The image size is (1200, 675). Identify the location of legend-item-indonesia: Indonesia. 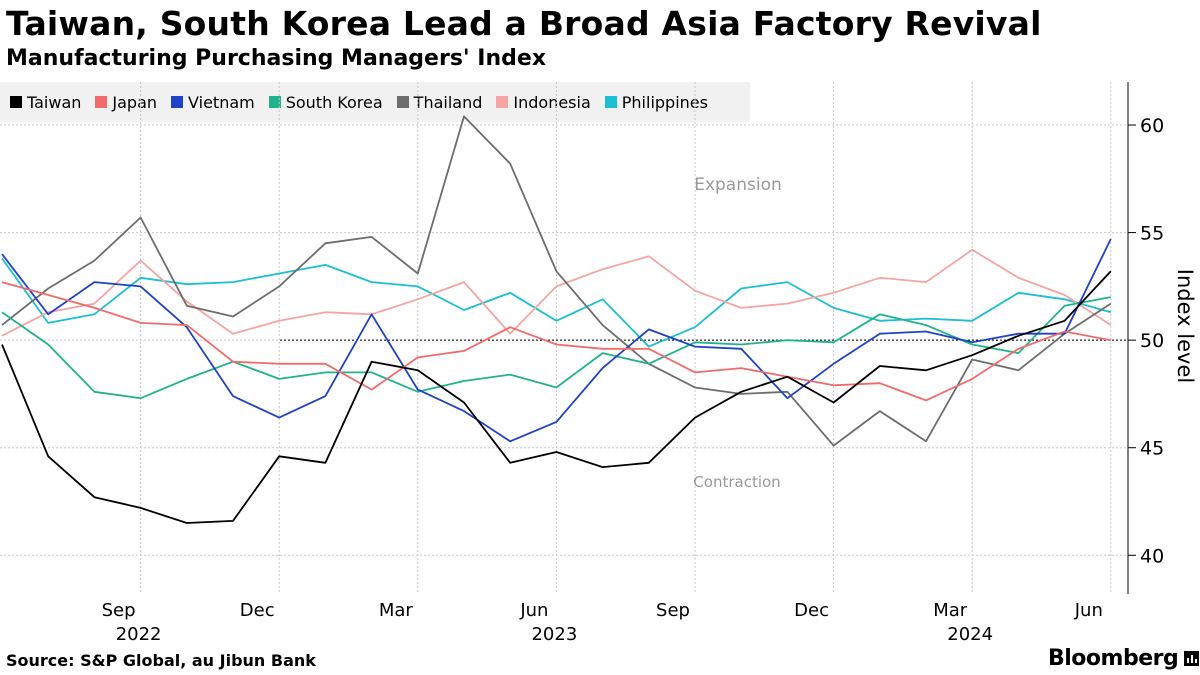
(543, 102).